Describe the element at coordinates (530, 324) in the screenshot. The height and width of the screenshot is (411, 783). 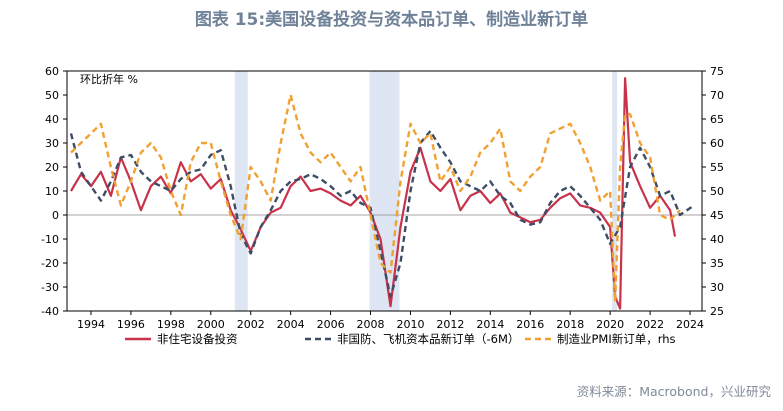
I see `x-tick-label: 2016` at that location.